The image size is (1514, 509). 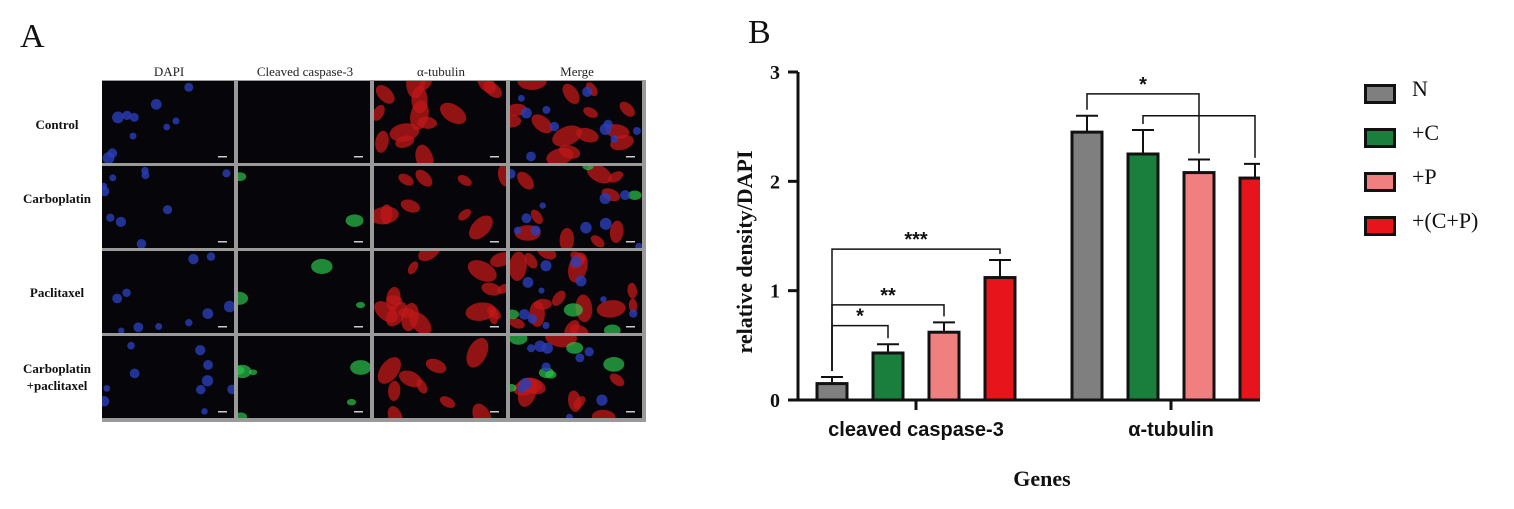 I want to click on panel-a-letter: A, so click(x=32, y=36).